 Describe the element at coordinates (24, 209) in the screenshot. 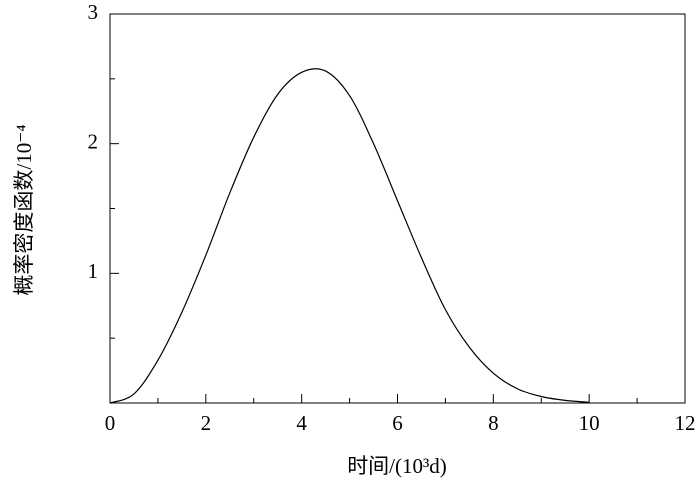

I see `y-axis-label: 概率密度函数/10⁻⁴` at that location.